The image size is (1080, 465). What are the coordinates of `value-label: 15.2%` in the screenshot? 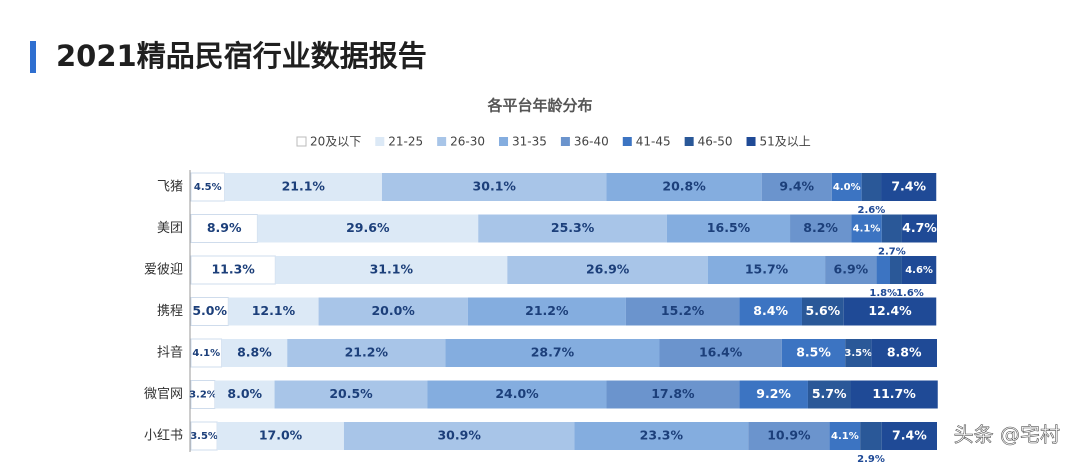 It's located at (683, 310).